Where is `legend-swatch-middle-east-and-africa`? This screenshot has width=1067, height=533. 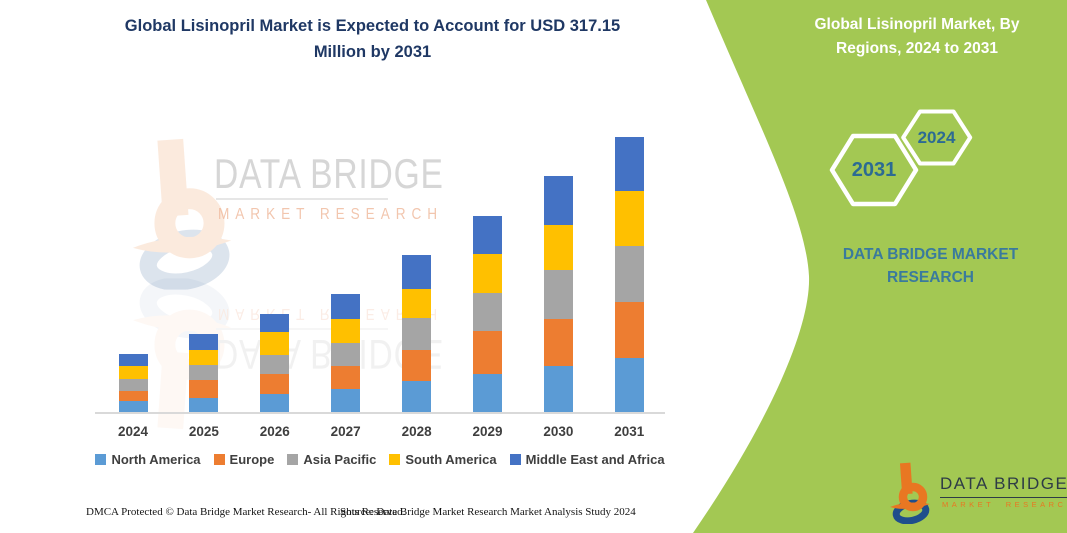
legend-swatch-middle-east-and-africa is located at coordinates (515, 459).